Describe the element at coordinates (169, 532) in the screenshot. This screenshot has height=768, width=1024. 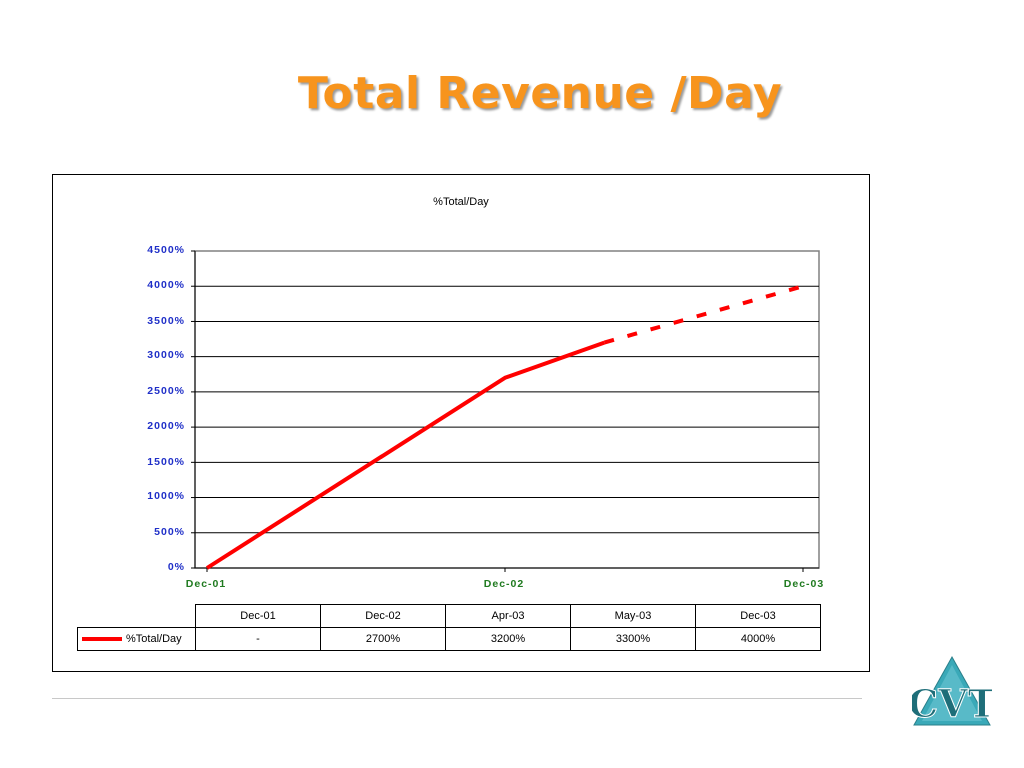
I see `y-tick-label: 500%` at that location.